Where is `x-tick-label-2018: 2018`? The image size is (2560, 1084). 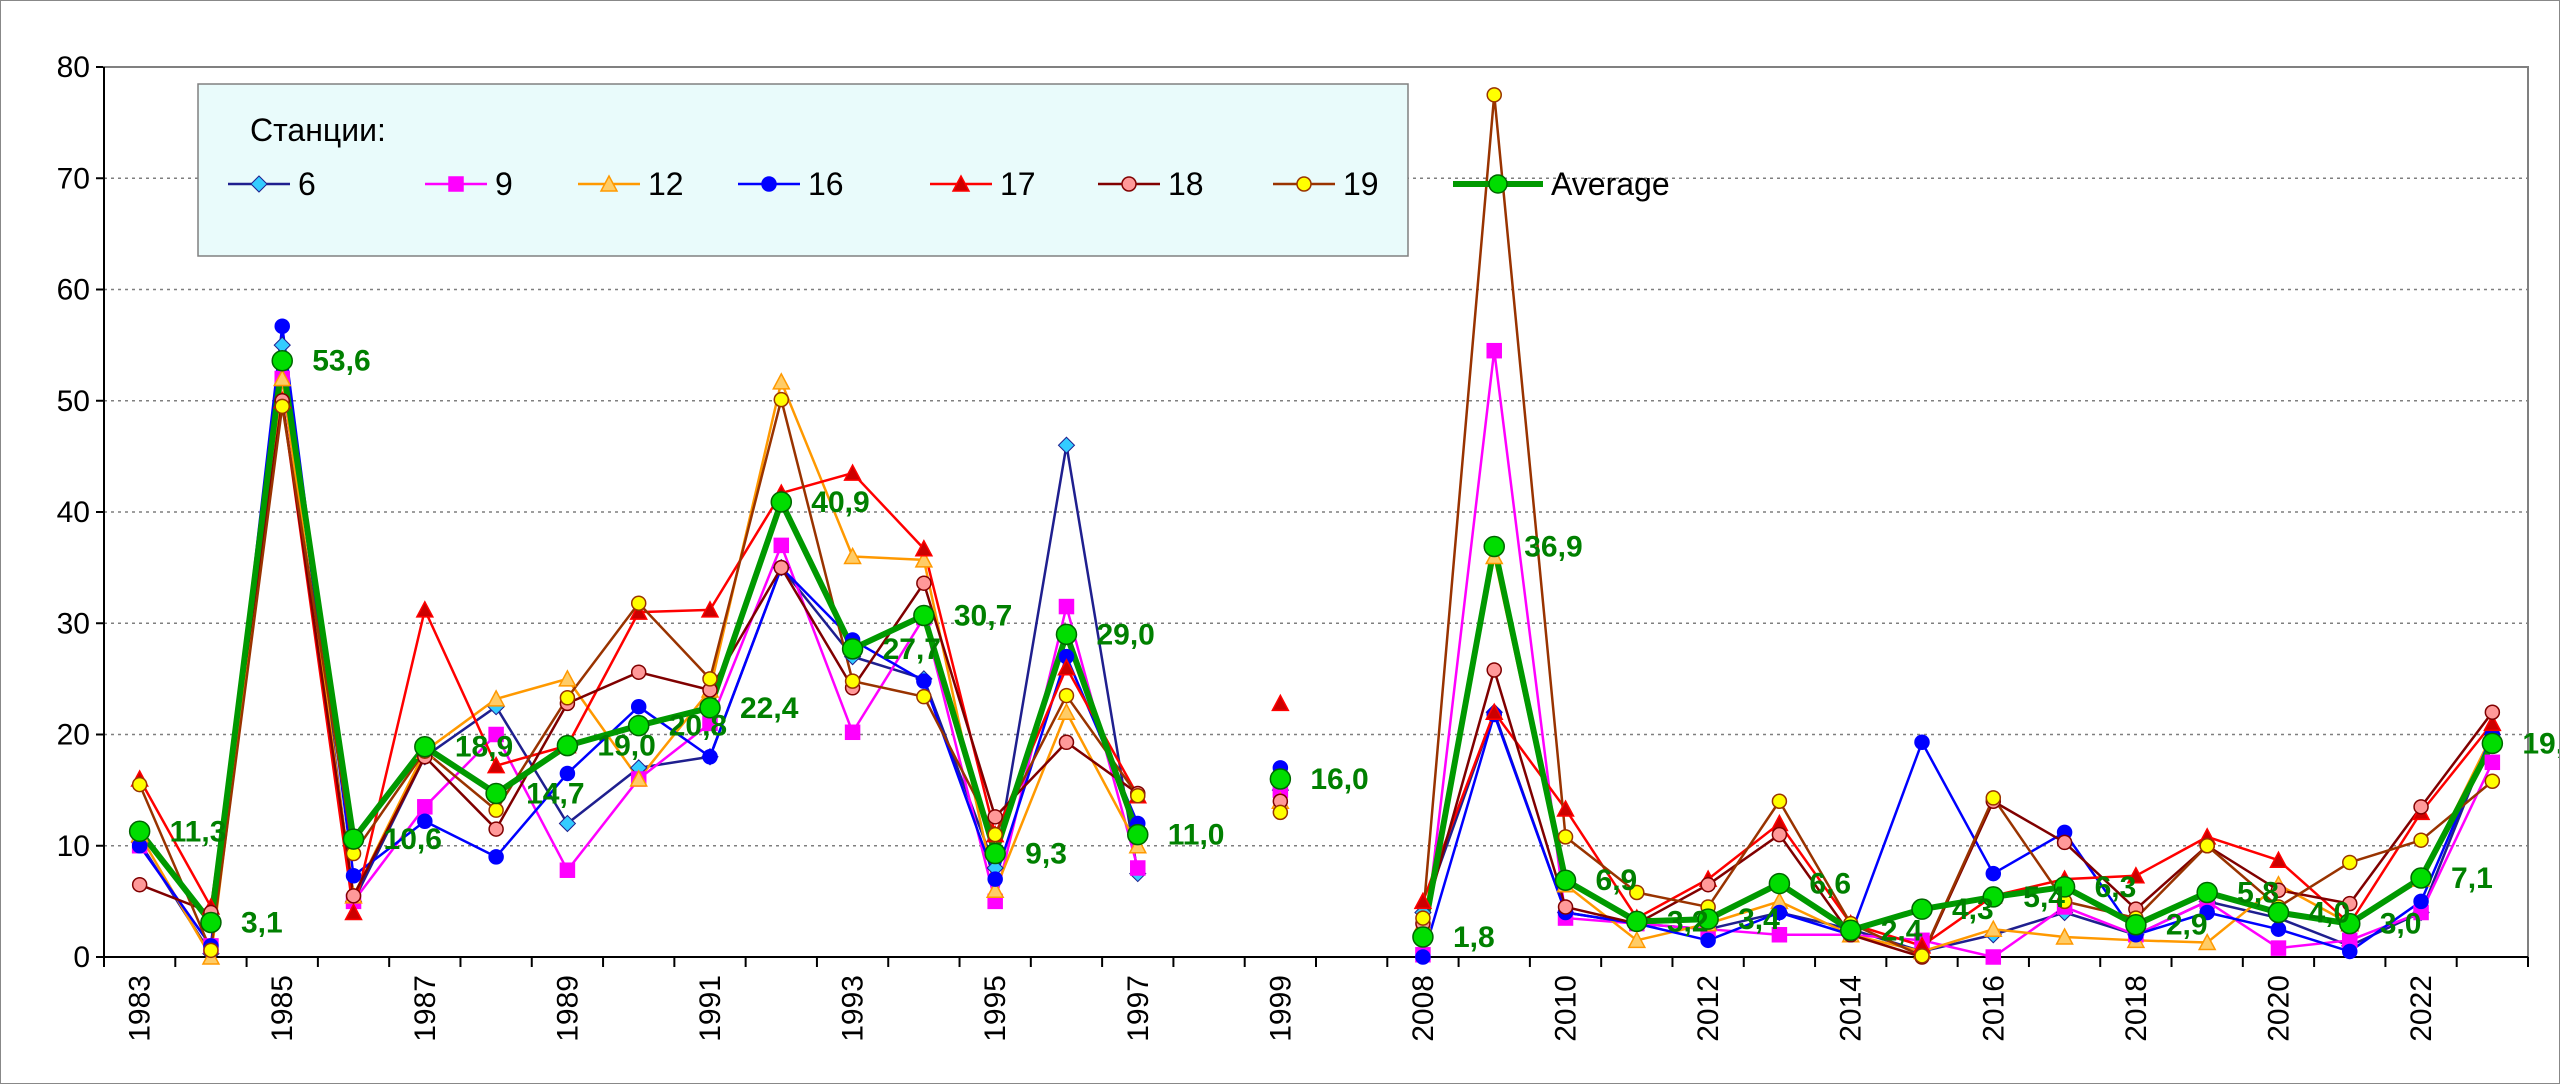 x-tick-label-2018: 2018 is located at coordinates (2136, 1008).